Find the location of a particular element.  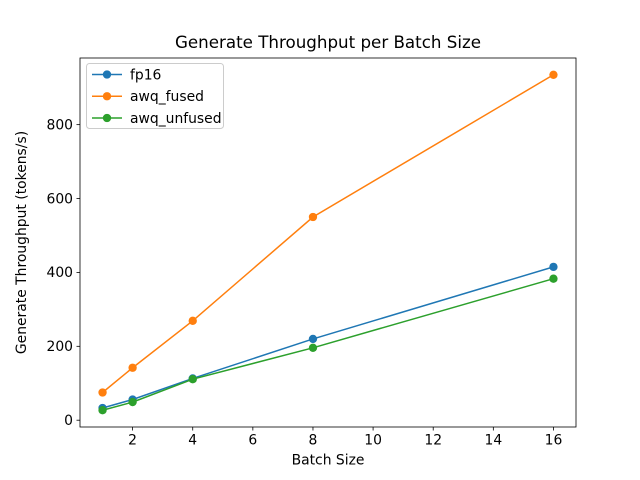

legend-box is located at coordinates (155, 96).